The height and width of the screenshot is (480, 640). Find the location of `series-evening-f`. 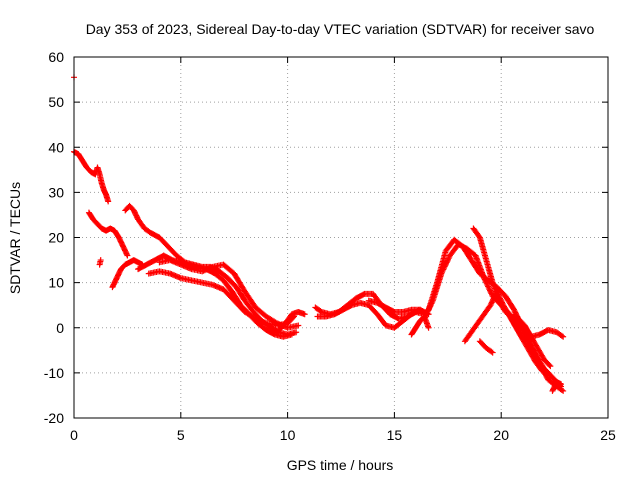

series-evening-f is located at coordinates (539, 328).